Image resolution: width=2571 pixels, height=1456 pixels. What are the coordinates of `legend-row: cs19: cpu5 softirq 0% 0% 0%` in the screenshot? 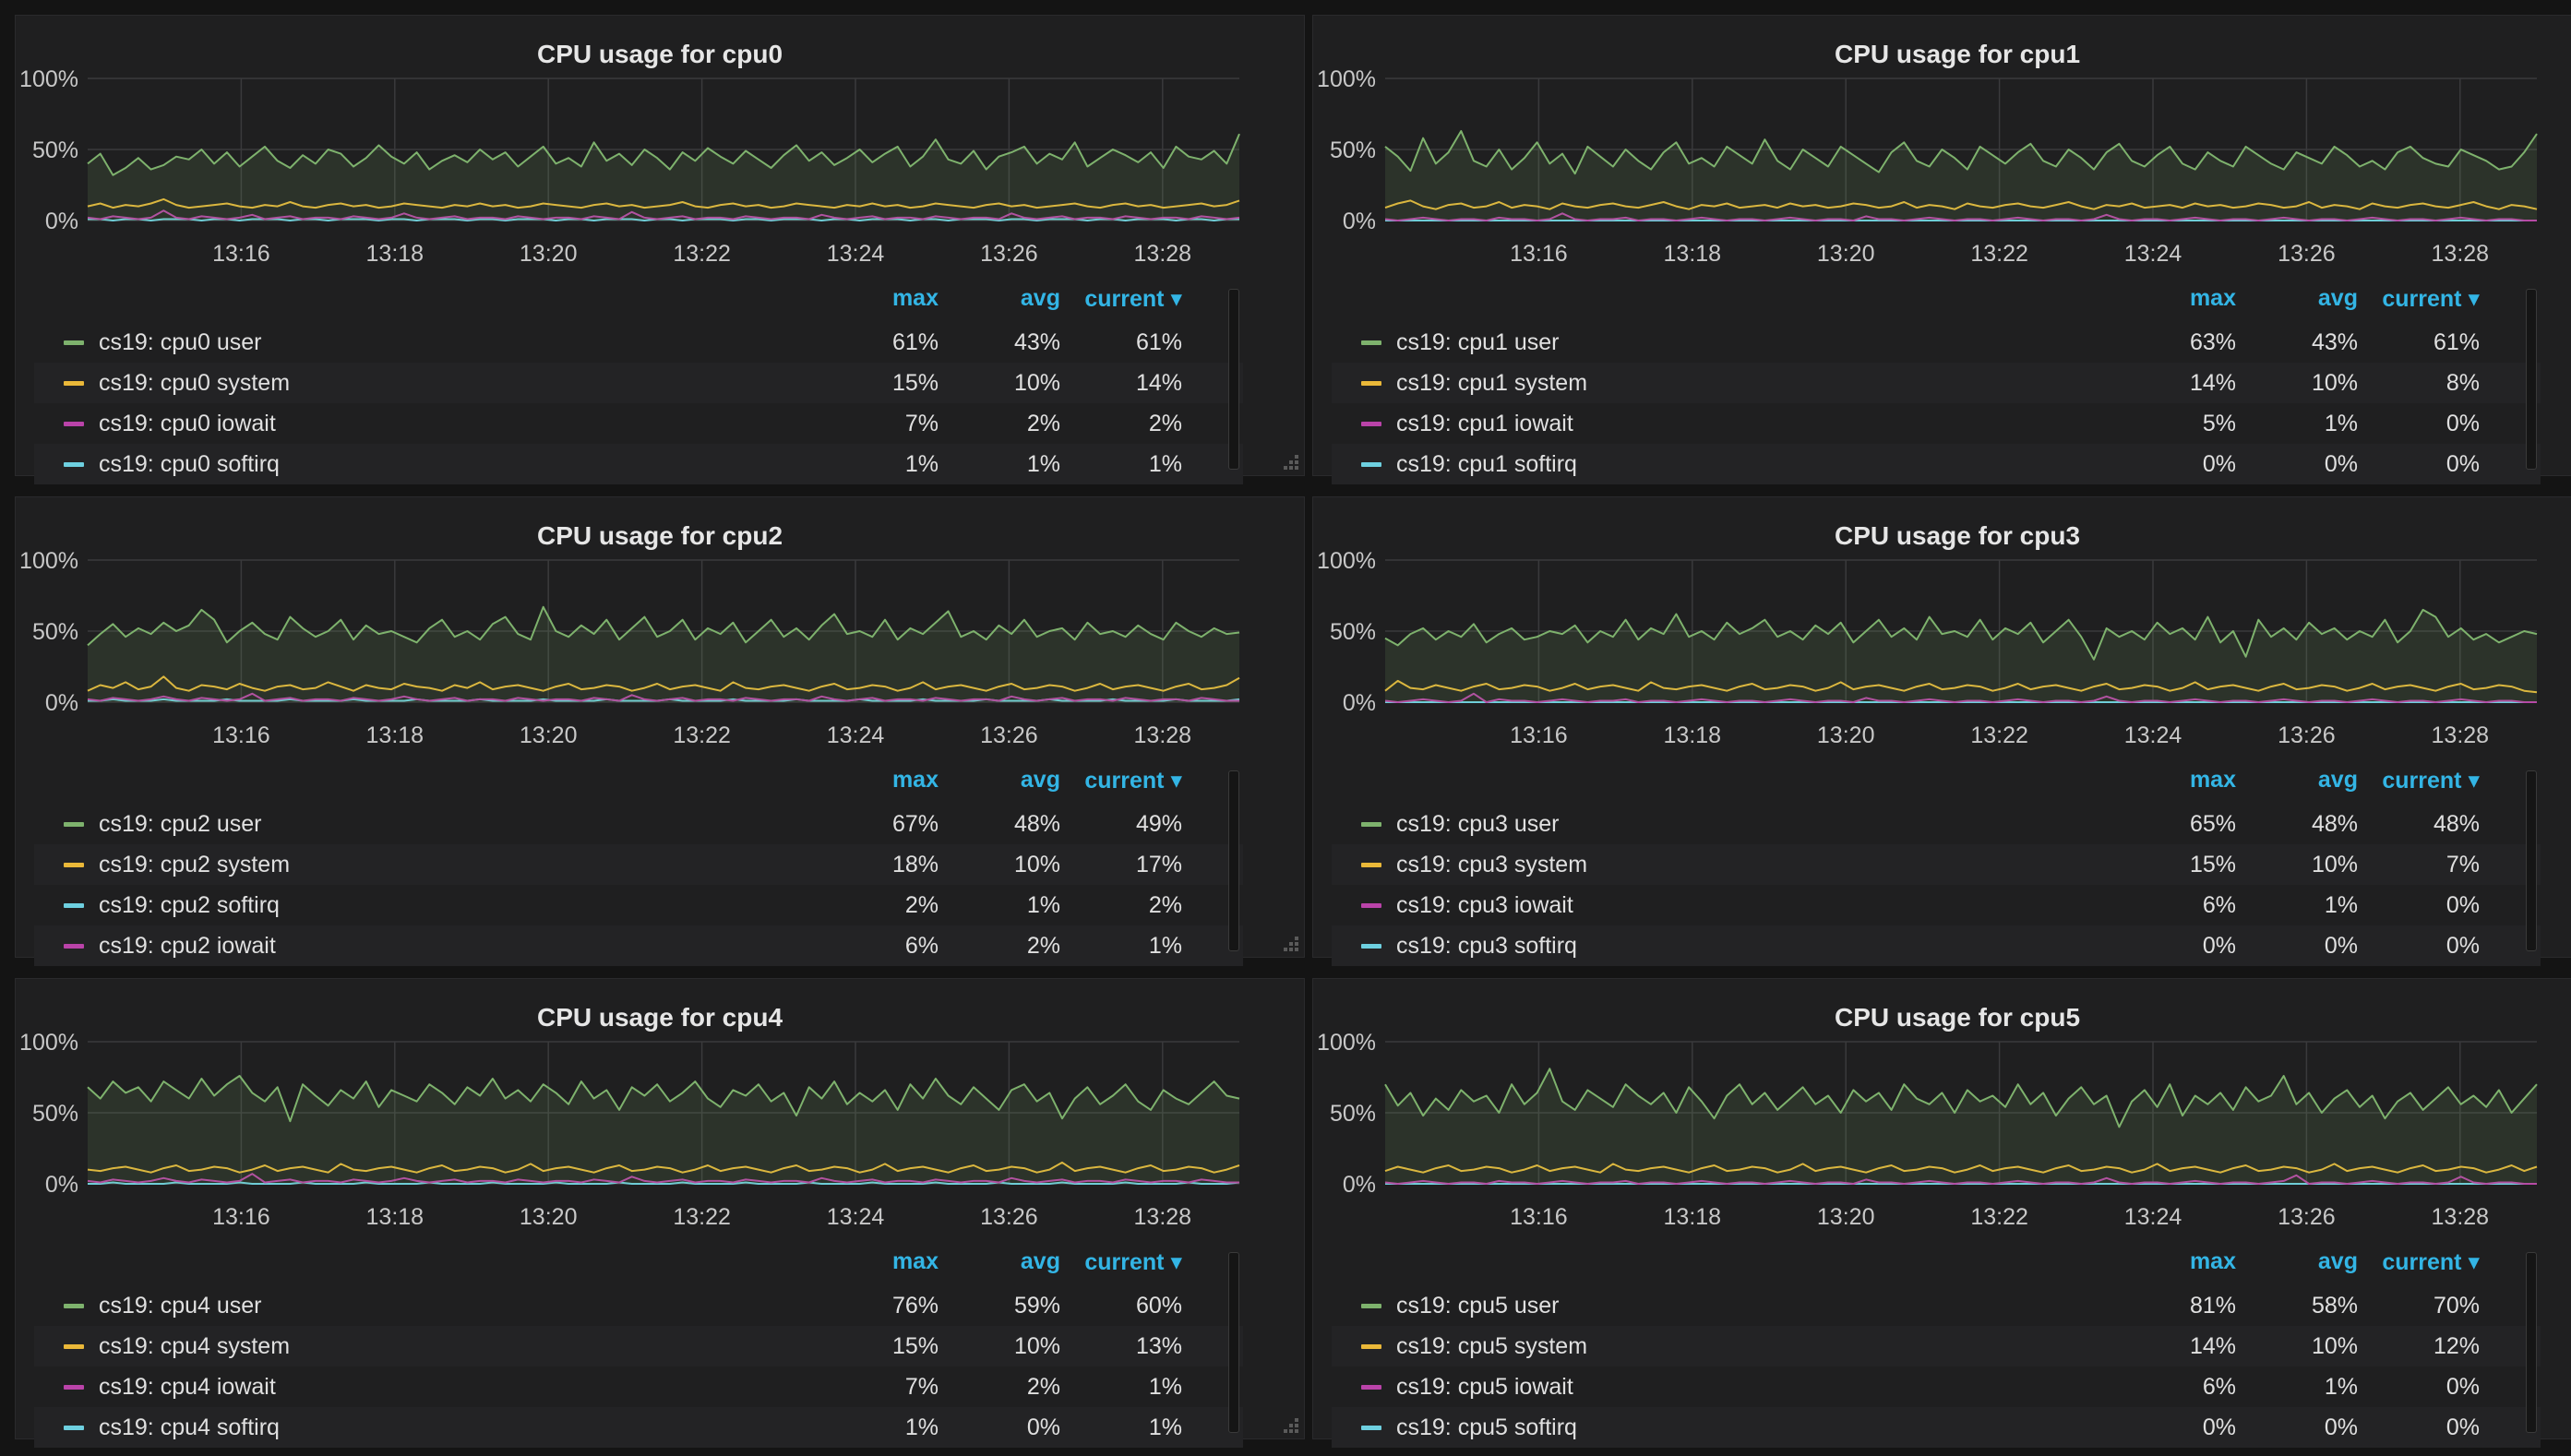 It's located at (1936, 1427).